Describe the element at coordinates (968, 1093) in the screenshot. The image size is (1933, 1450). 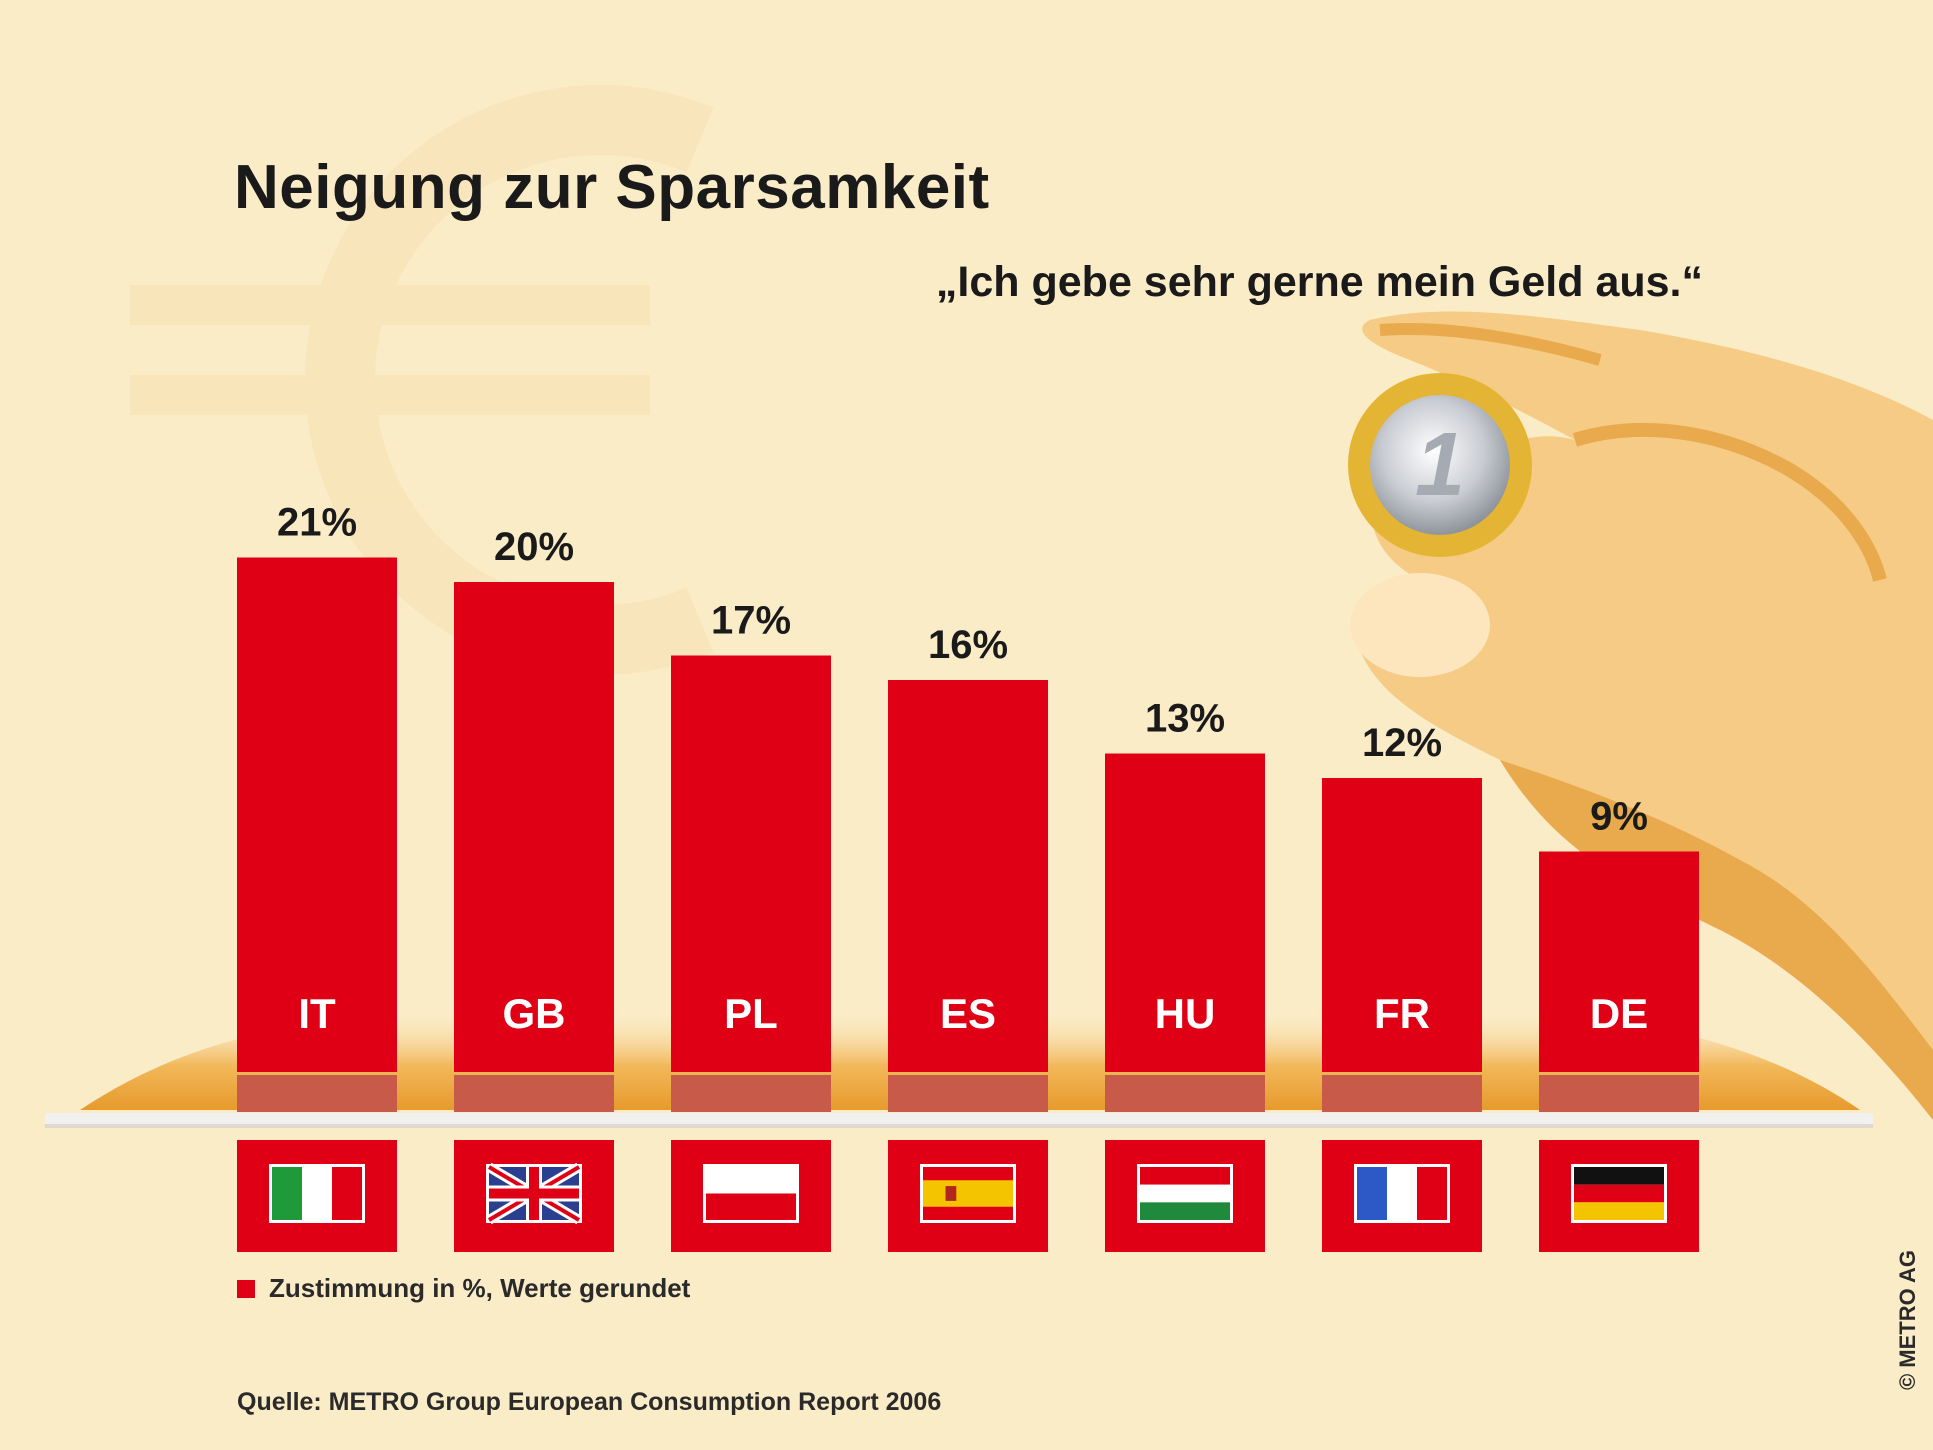
I see `bar-strip-es` at that location.